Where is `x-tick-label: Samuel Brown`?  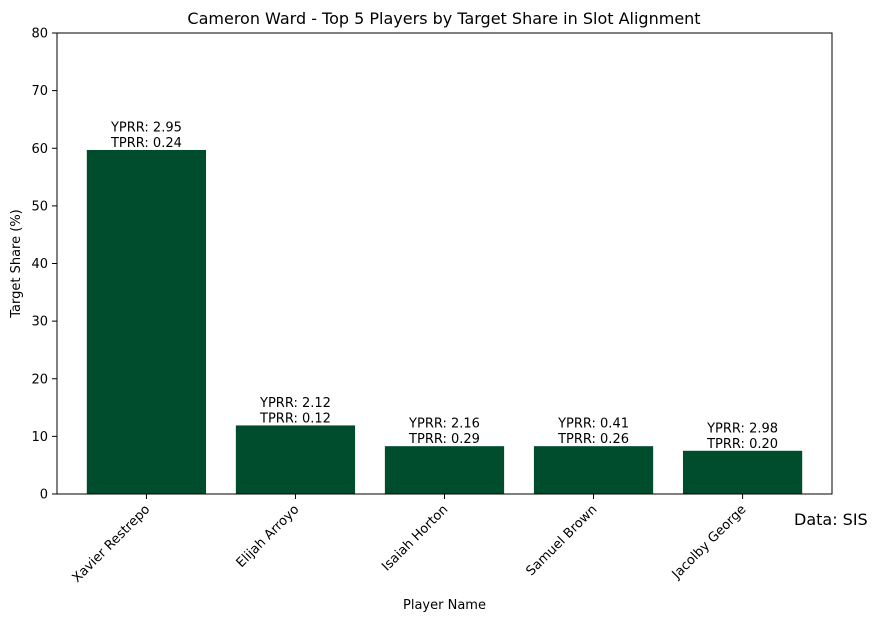
x-tick-label: Samuel Brown is located at coordinates (562, 540).